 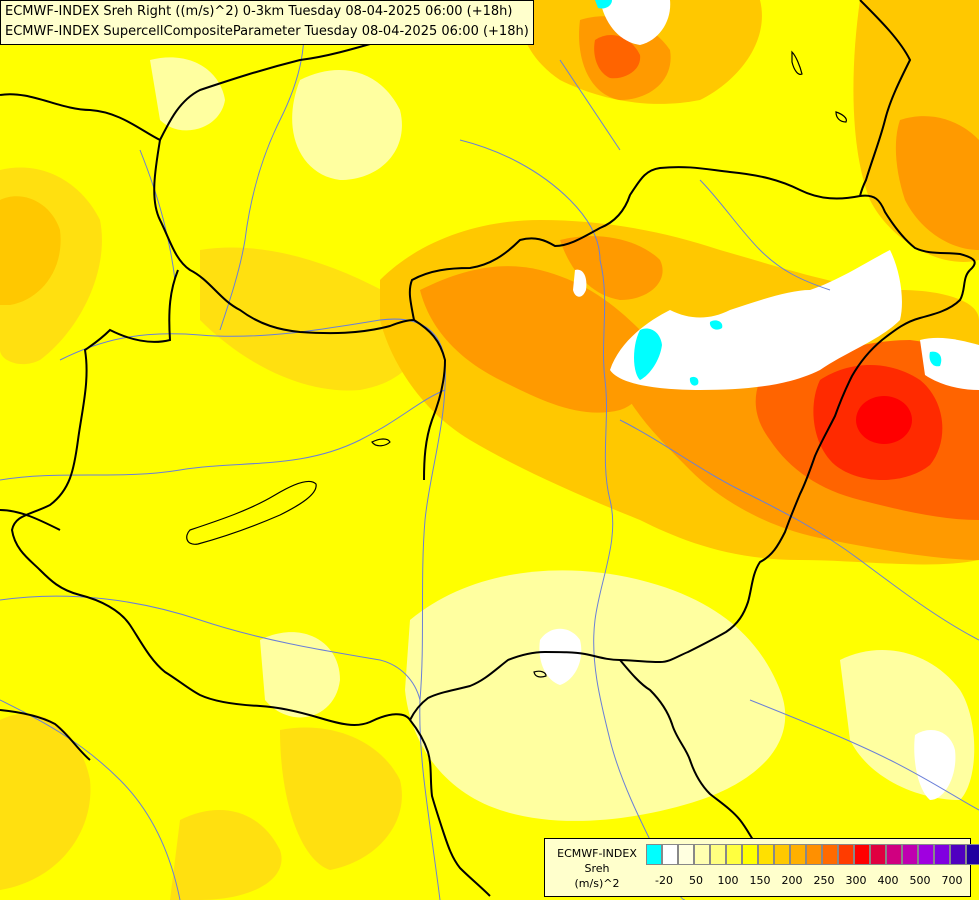 I want to click on deep-red-core, so click(x=884, y=420).